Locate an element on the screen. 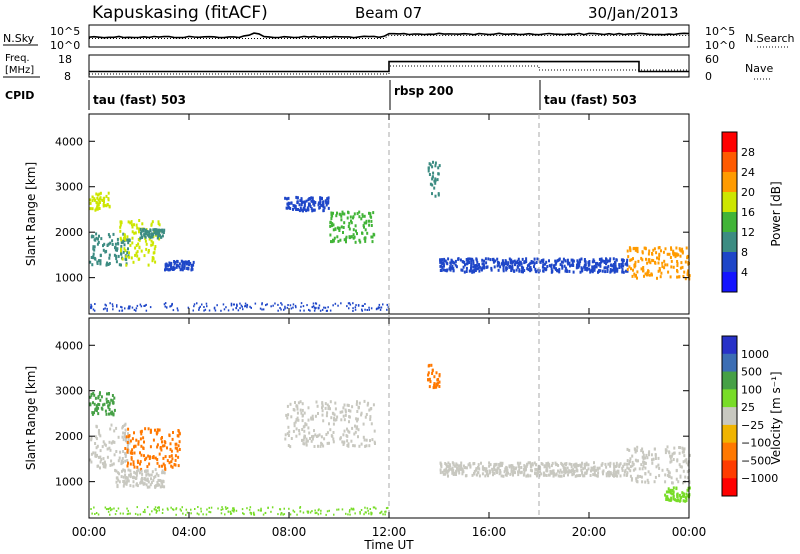 The width and height of the screenshot is (800, 554). nsearch-series is located at coordinates (389, 37).